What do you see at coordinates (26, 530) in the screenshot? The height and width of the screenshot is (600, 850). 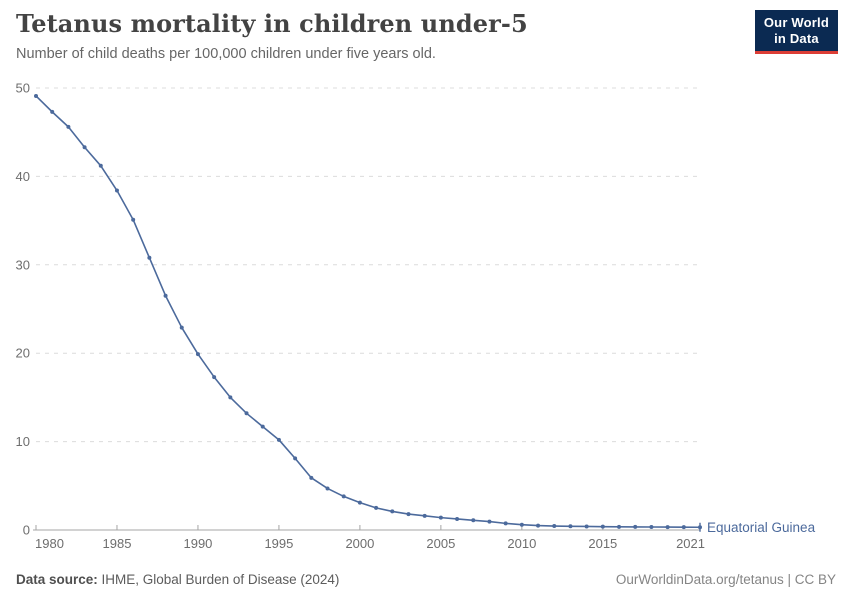 I see `y-tick-label: 0` at bounding box center [26, 530].